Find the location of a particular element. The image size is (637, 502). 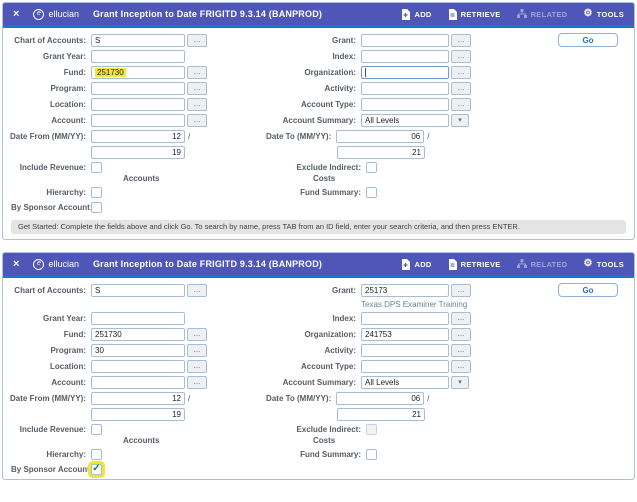

add-button-label: ADD is located at coordinates (423, 14).